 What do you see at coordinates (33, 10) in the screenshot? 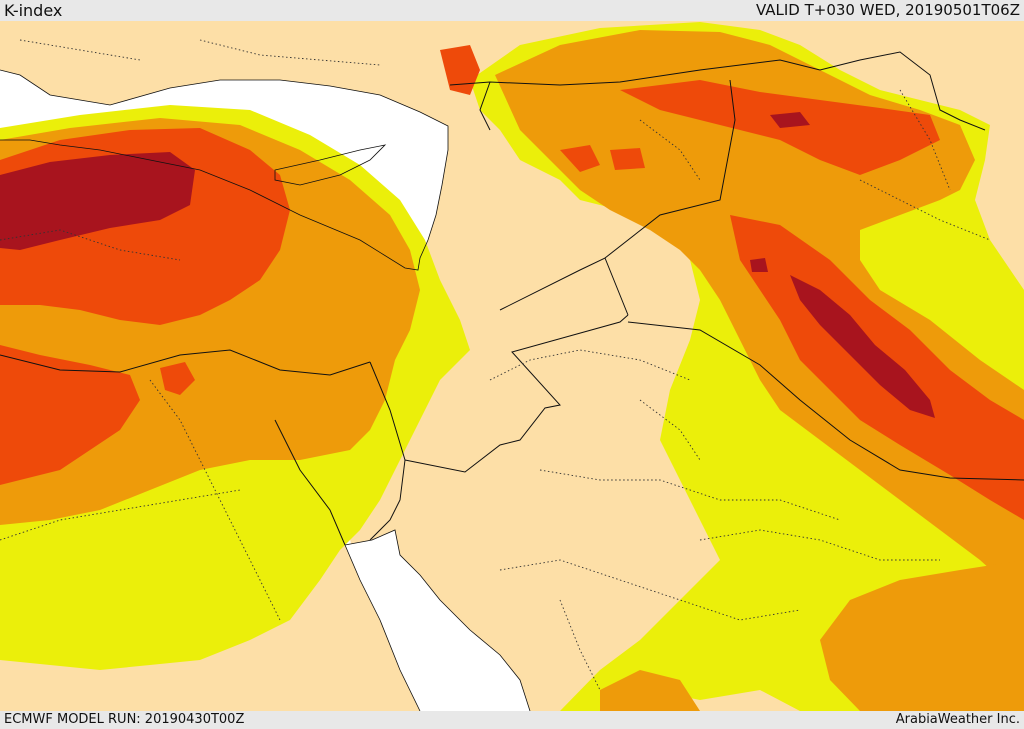
I see `map-title: K-index` at bounding box center [33, 10].